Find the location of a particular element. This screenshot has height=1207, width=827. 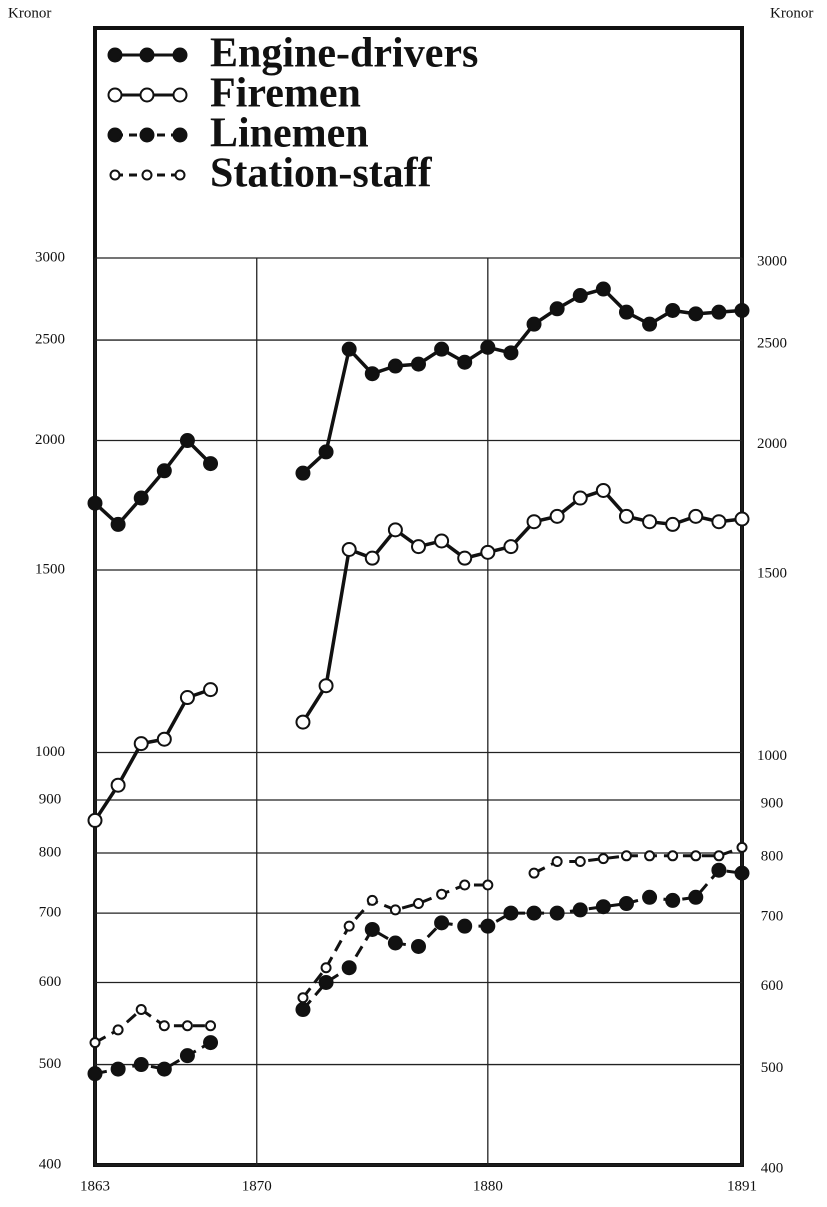

y-tick-label-right: 400 is located at coordinates (772, 1168).